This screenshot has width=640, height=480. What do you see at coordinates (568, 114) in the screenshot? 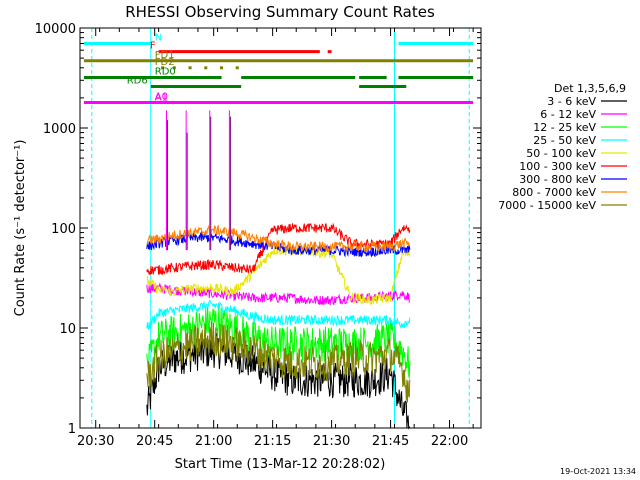
I see `legend-label-1: 6 - 12 keV` at bounding box center [568, 114].